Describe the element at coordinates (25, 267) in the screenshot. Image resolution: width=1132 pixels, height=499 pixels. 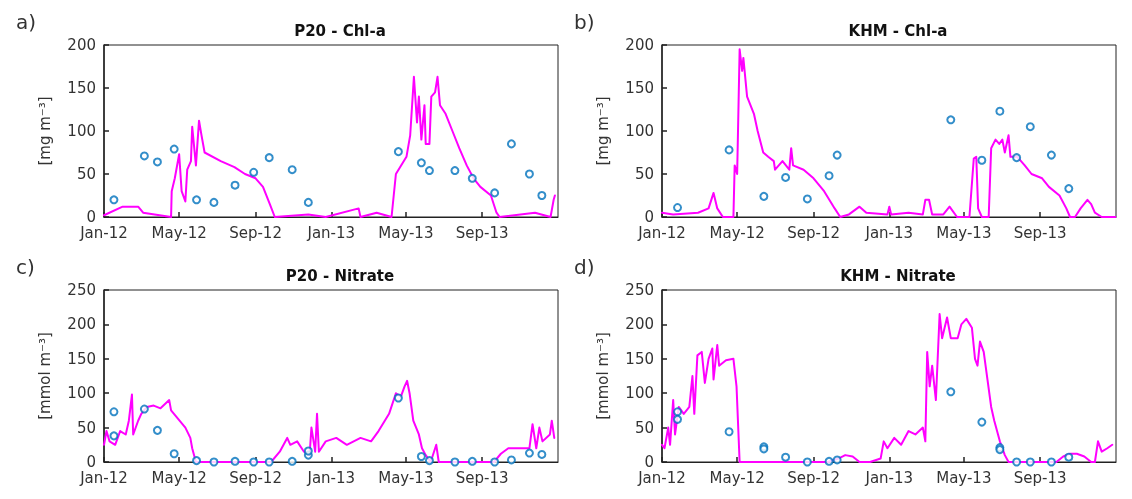
I see `text: c)` at that location.